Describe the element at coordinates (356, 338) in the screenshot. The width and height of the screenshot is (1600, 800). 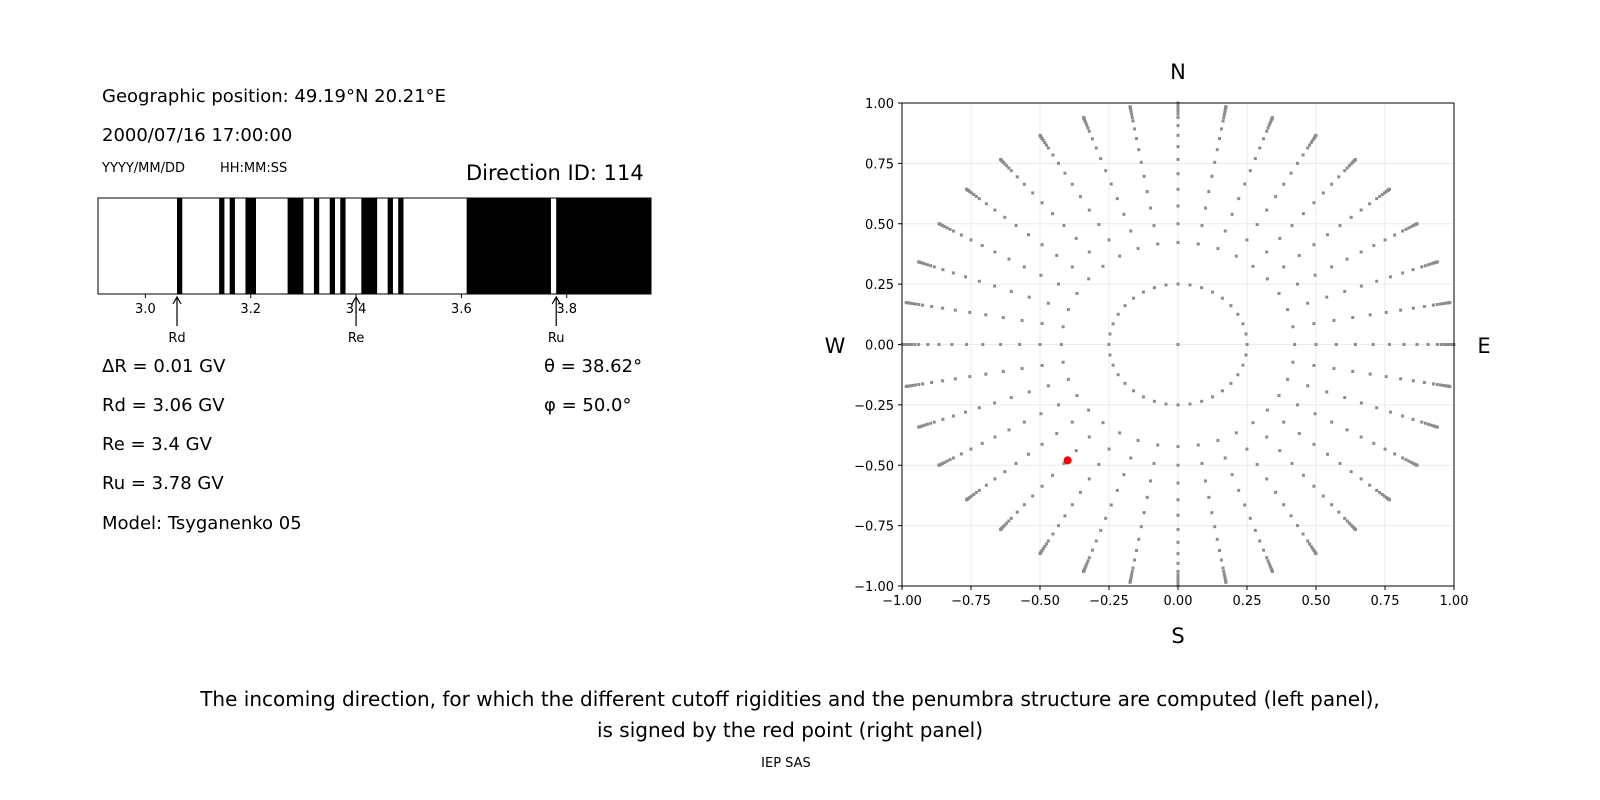
I see `marker-label: Re` at that location.